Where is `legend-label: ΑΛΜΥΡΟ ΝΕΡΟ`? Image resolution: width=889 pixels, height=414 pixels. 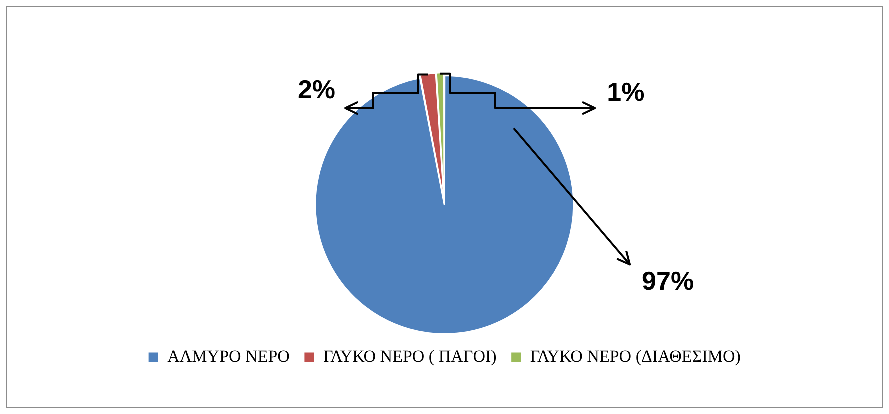
legend-label: ΑΛΜΥΡΟ ΝΕΡΟ is located at coordinates (229, 356).